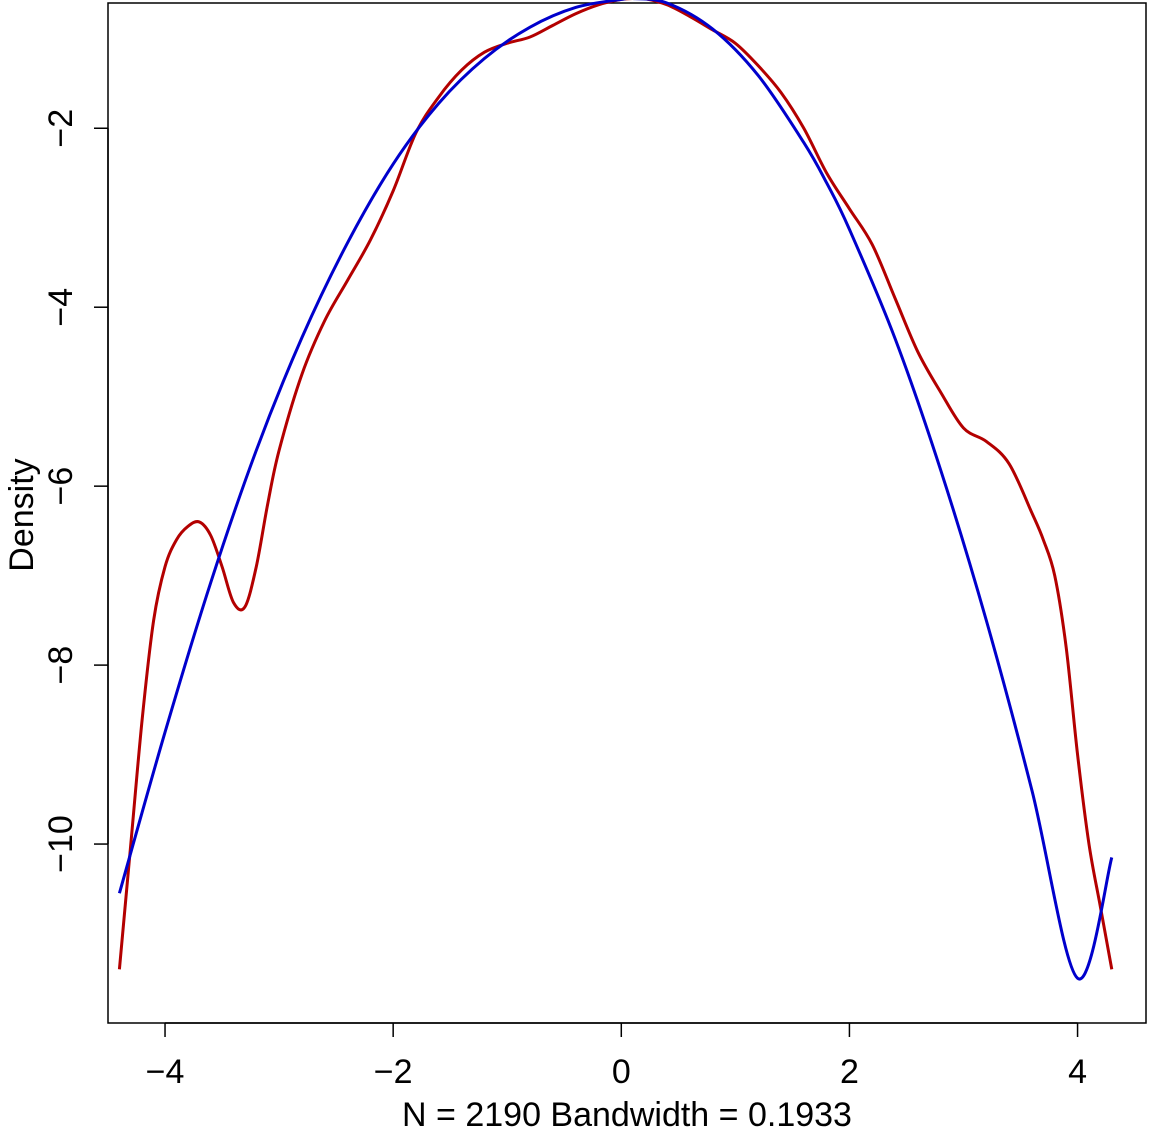 The height and width of the screenshot is (1133, 1159). What do you see at coordinates (61, 486) in the screenshot?
I see `y-tick-label: −6` at bounding box center [61, 486].